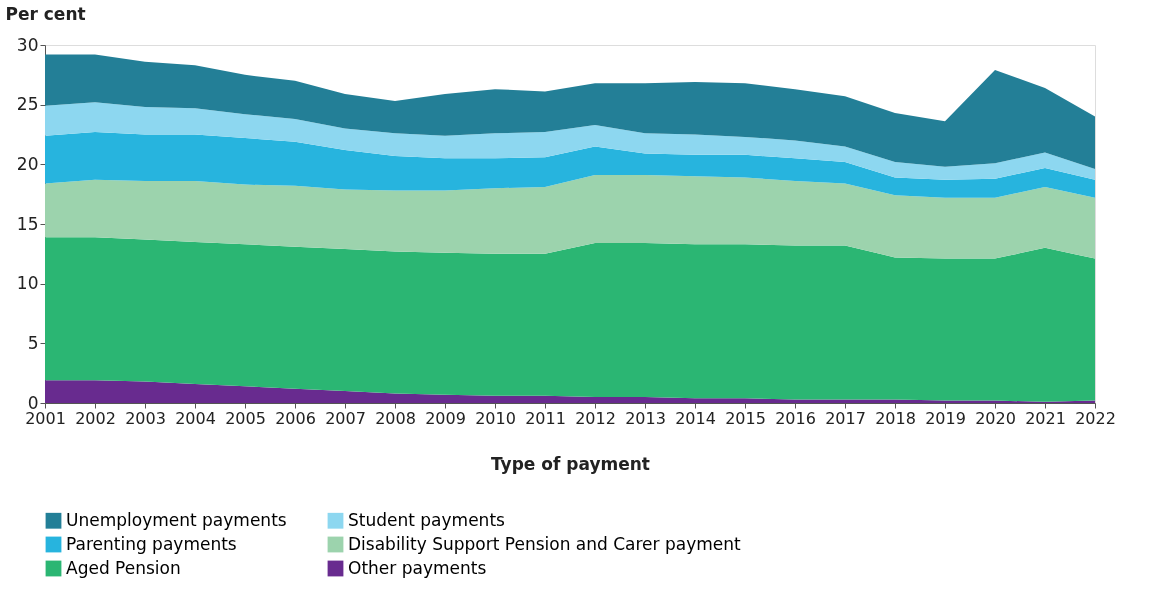 Image resolution: width=1159 pixels, height=603 pixels. I want to click on x-tick-label: 2011, so click(545, 418).